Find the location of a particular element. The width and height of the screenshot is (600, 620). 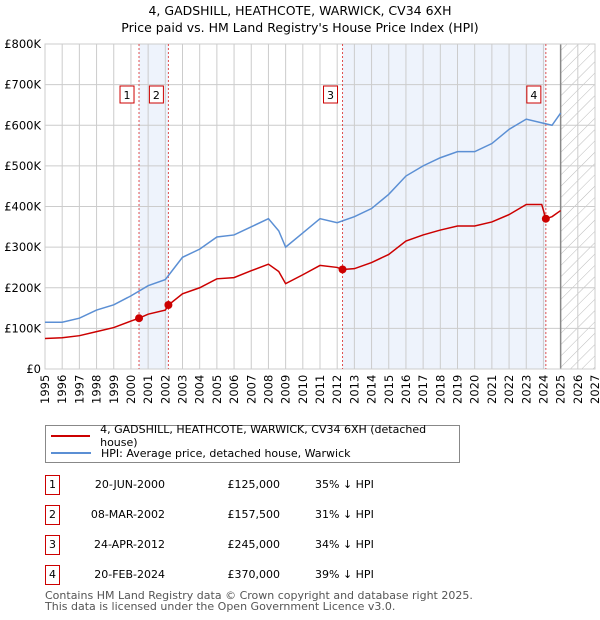

legend-swatch-blue is located at coordinates (71, 453).